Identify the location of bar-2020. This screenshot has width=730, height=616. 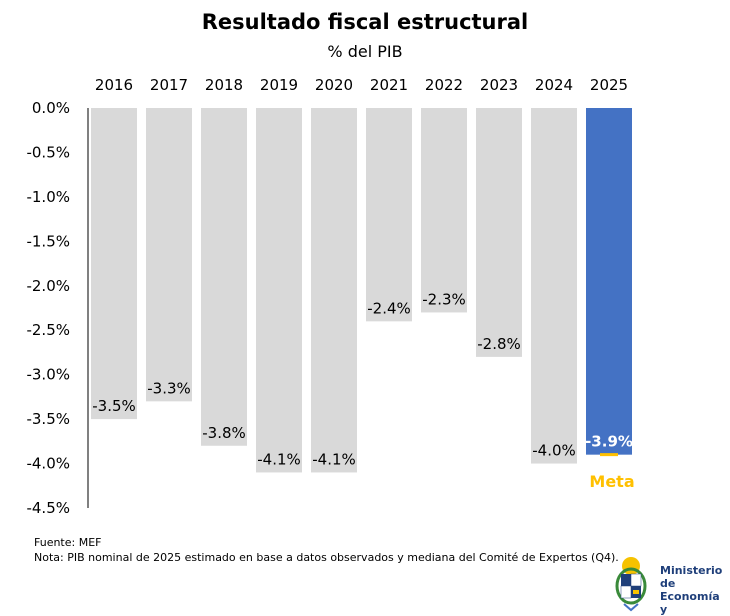
(334, 290).